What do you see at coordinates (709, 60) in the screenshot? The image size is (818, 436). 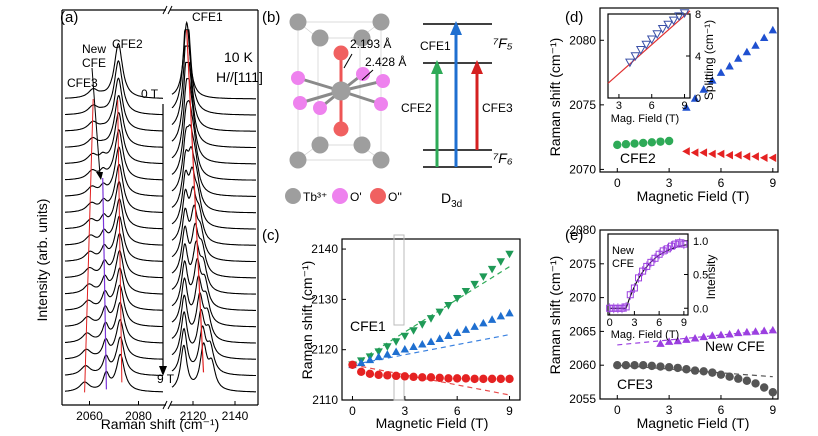 I see `inset-d-ylabel: Splitting (cm⁻¹)` at bounding box center [709, 60].